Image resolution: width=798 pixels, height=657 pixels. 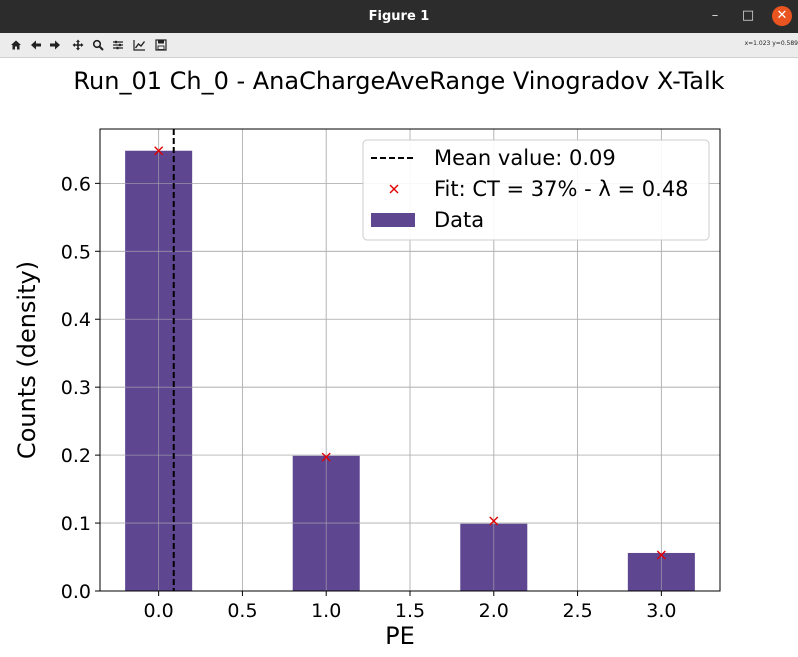 I want to click on y-tick-label: 0.4, so click(x=76, y=320).